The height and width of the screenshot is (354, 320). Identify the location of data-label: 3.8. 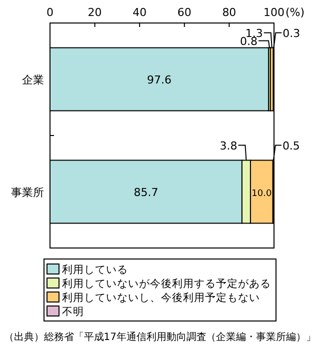
(229, 145).